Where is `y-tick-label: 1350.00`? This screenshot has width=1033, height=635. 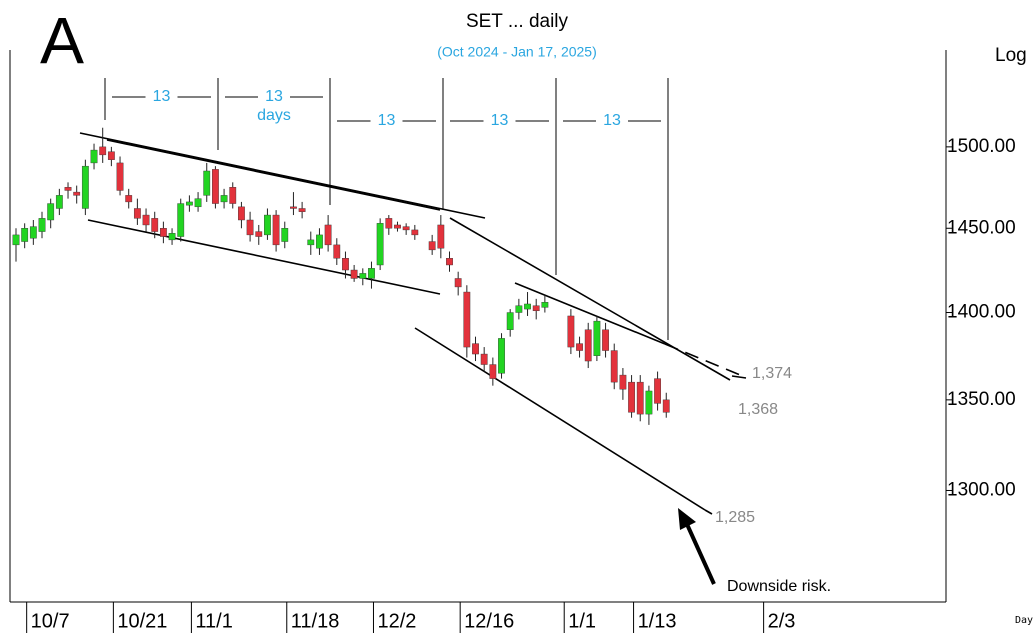 y-tick-label: 1350.00 is located at coordinates (981, 399).